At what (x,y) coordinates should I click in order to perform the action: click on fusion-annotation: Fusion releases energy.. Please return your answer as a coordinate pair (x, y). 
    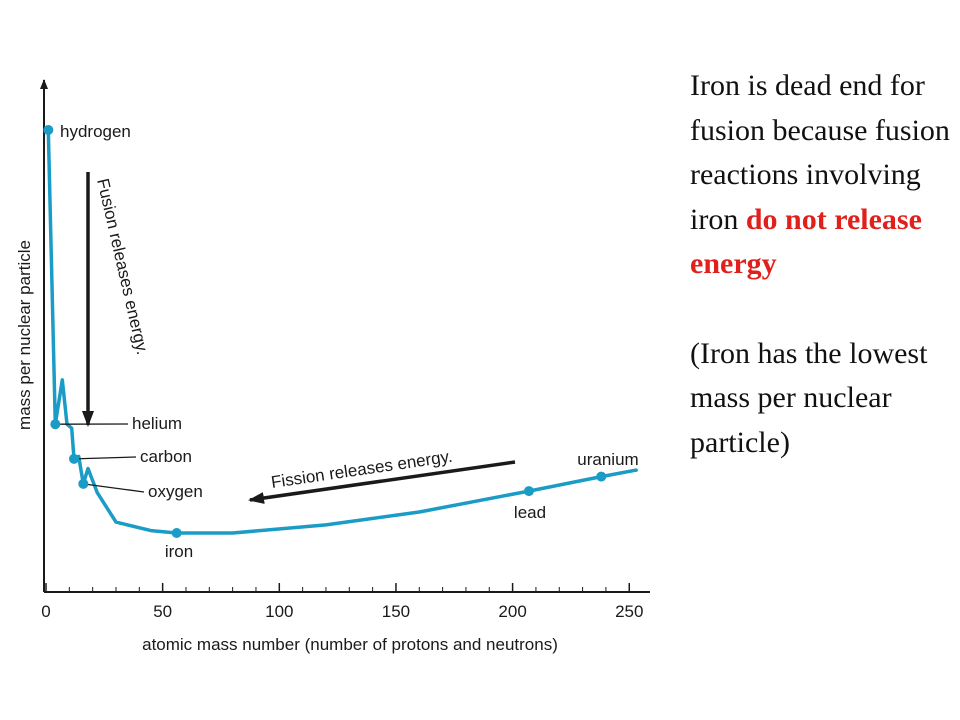
    Looking at the image, I should click on (122, 267).